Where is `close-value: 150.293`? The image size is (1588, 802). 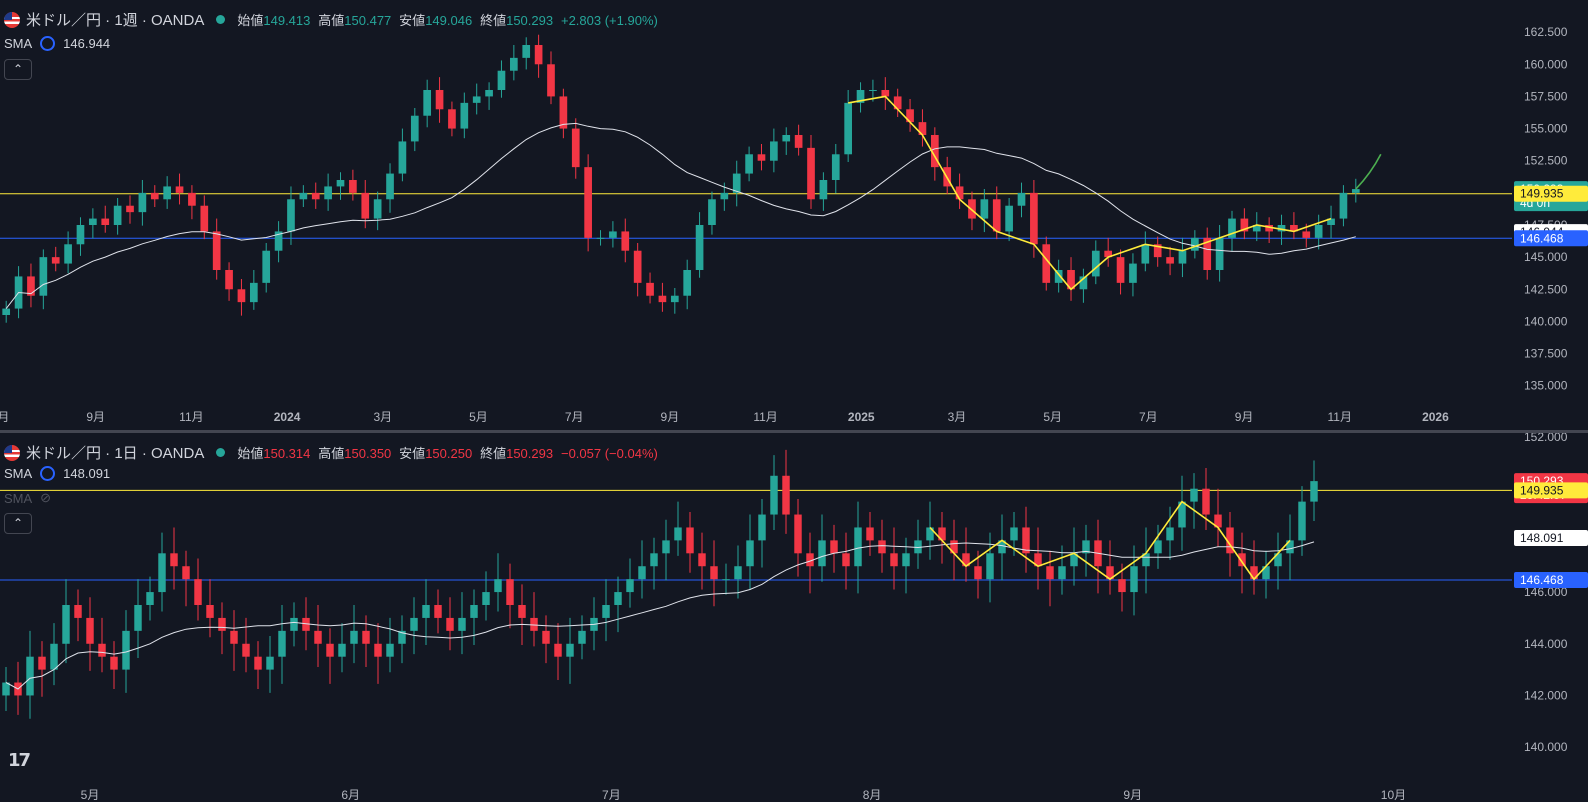
close-value: 150.293 is located at coordinates (530, 453).